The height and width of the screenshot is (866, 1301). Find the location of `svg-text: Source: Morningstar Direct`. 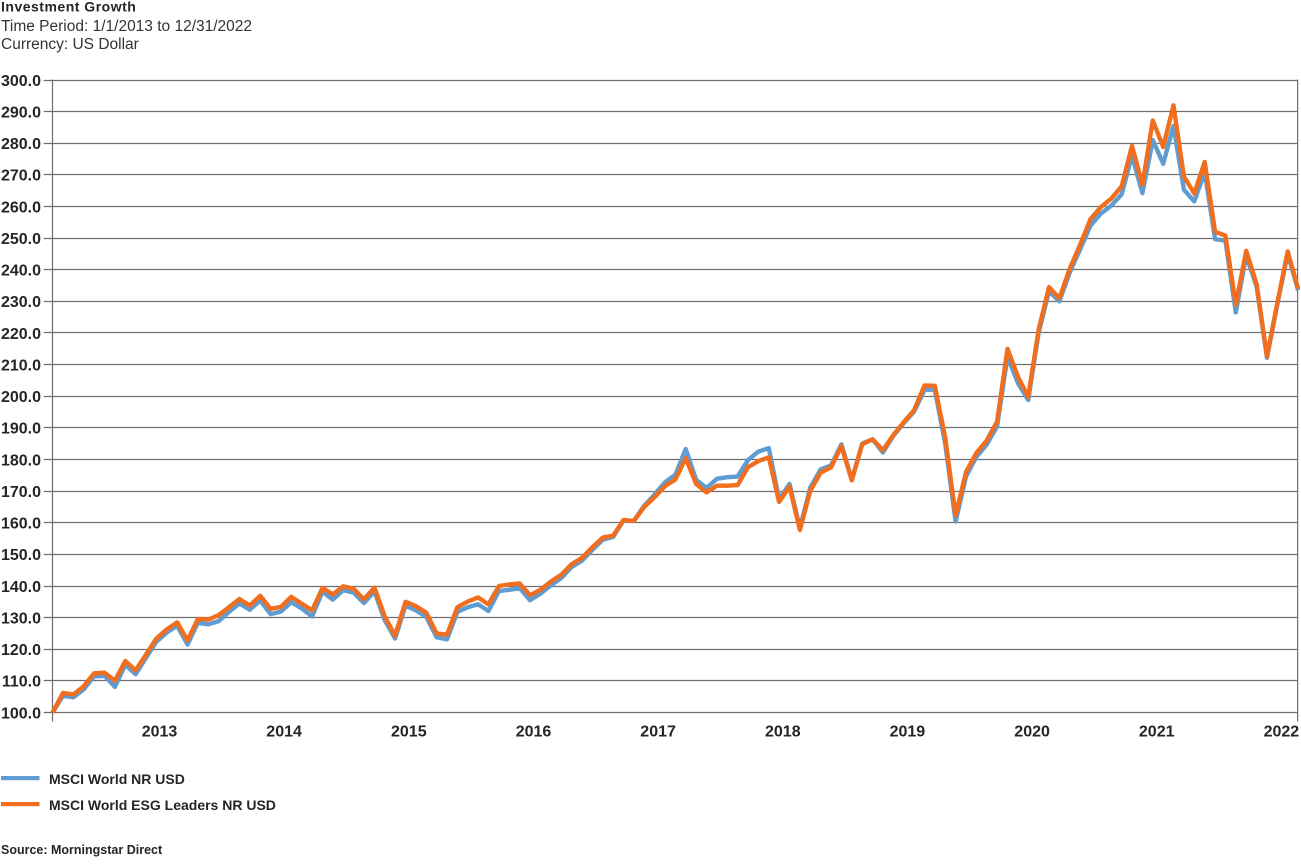

svg-text: Source: Morningstar Direct is located at coordinates (82, 850).